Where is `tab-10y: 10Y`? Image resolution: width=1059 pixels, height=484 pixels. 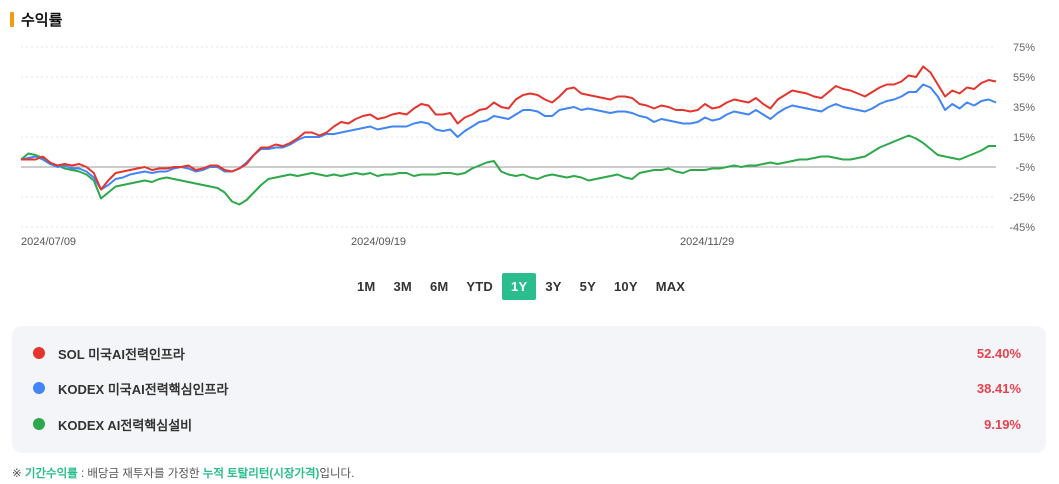
tab-10y: 10Y is located at coordinates (625, 286).